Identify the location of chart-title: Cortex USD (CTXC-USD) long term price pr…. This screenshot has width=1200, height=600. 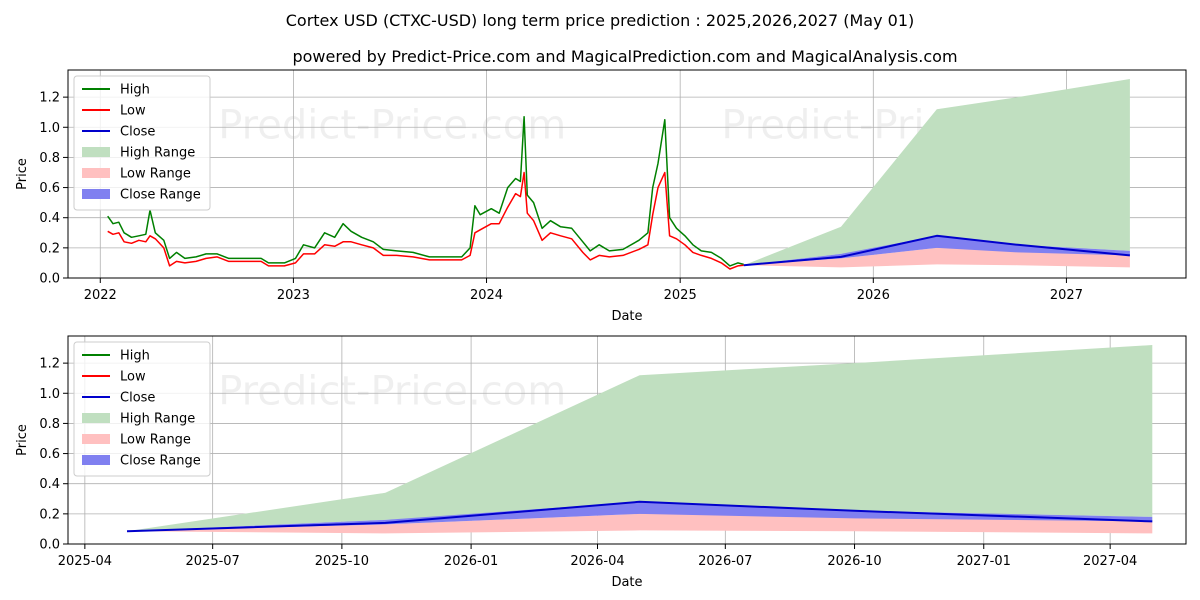
(600, 20).